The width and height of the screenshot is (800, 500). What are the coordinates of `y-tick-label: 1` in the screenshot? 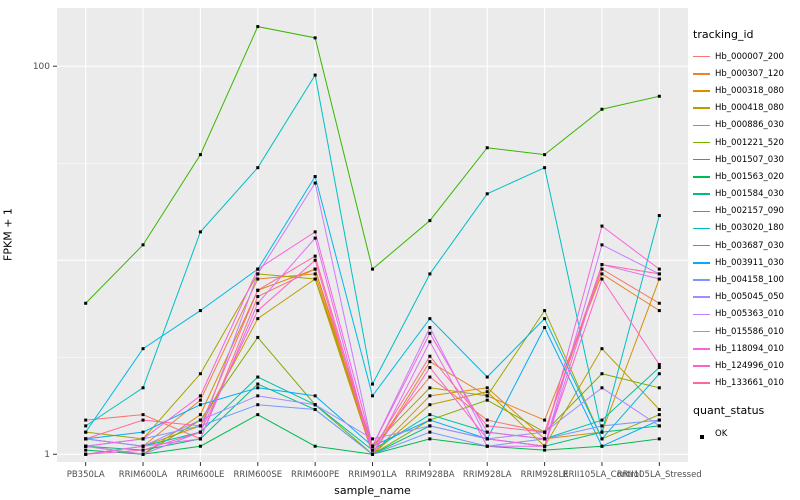 It's located at (47, 455).